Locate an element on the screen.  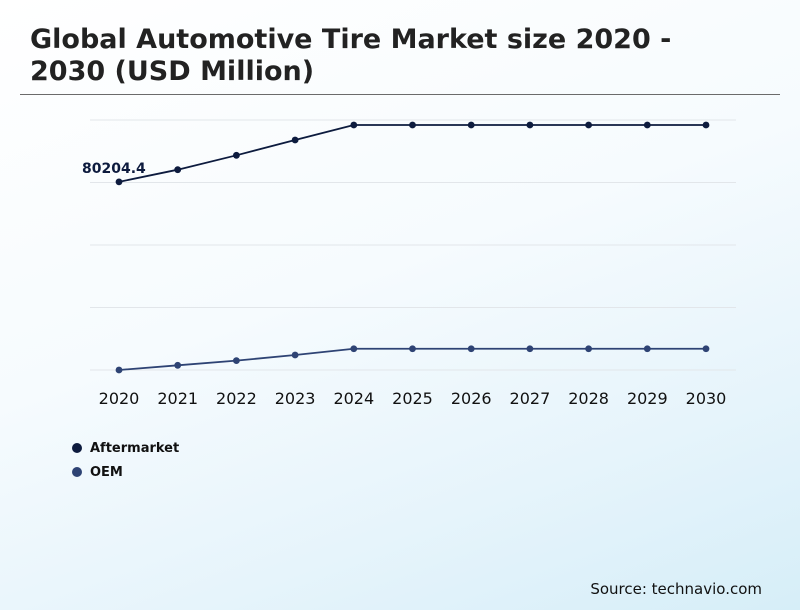
legend-item-aftermarket: Aftermarket is located at coordinates (125, 448).